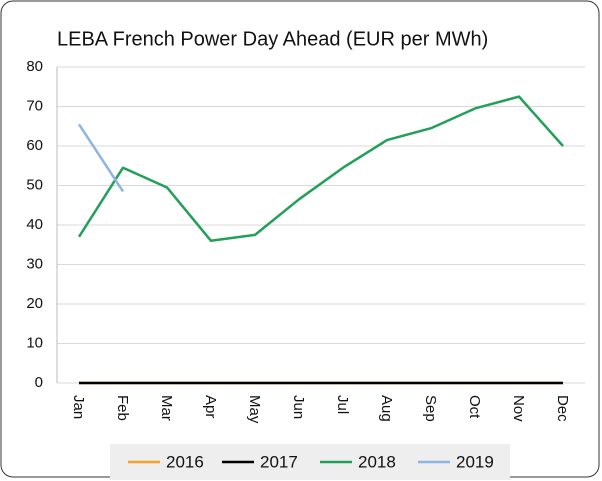 Image resolution: width=602 pixels, height=481 pixels. I want to click on legend-label: 2016, so click(185, 461).